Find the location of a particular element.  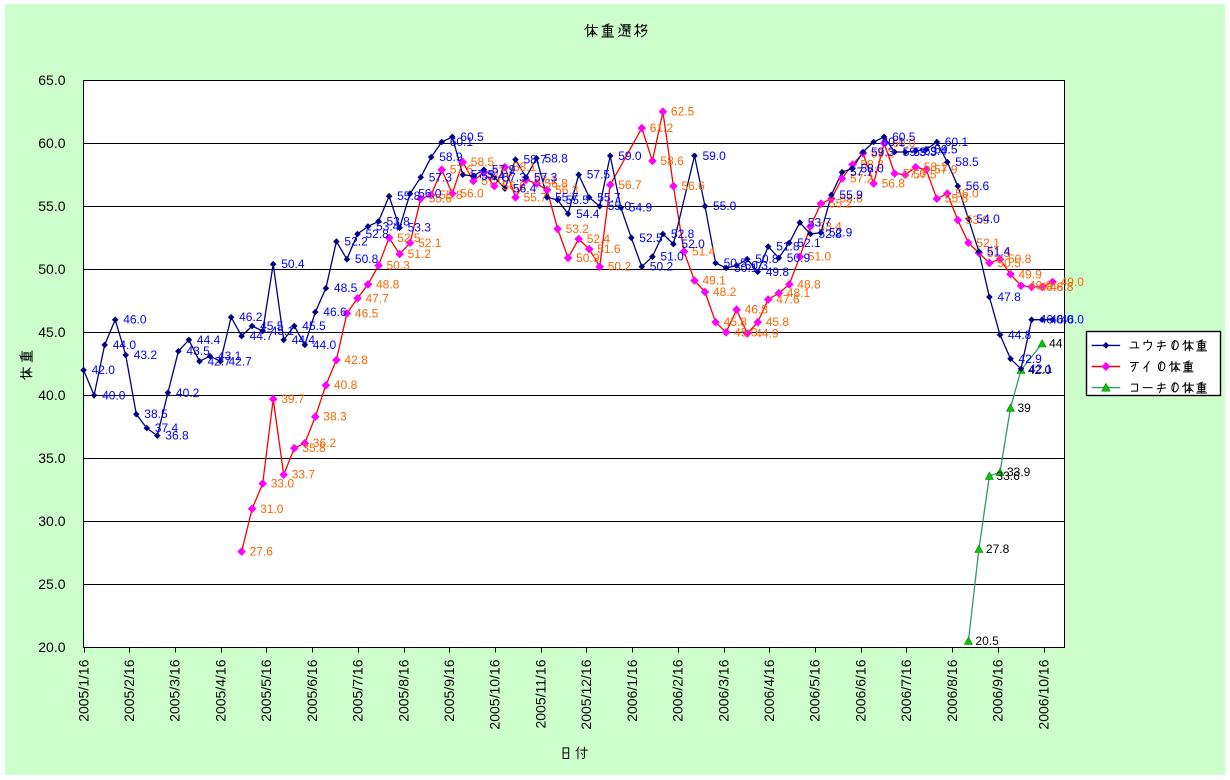

svg-text: 42.0 is located at coordinates (1040, 370).